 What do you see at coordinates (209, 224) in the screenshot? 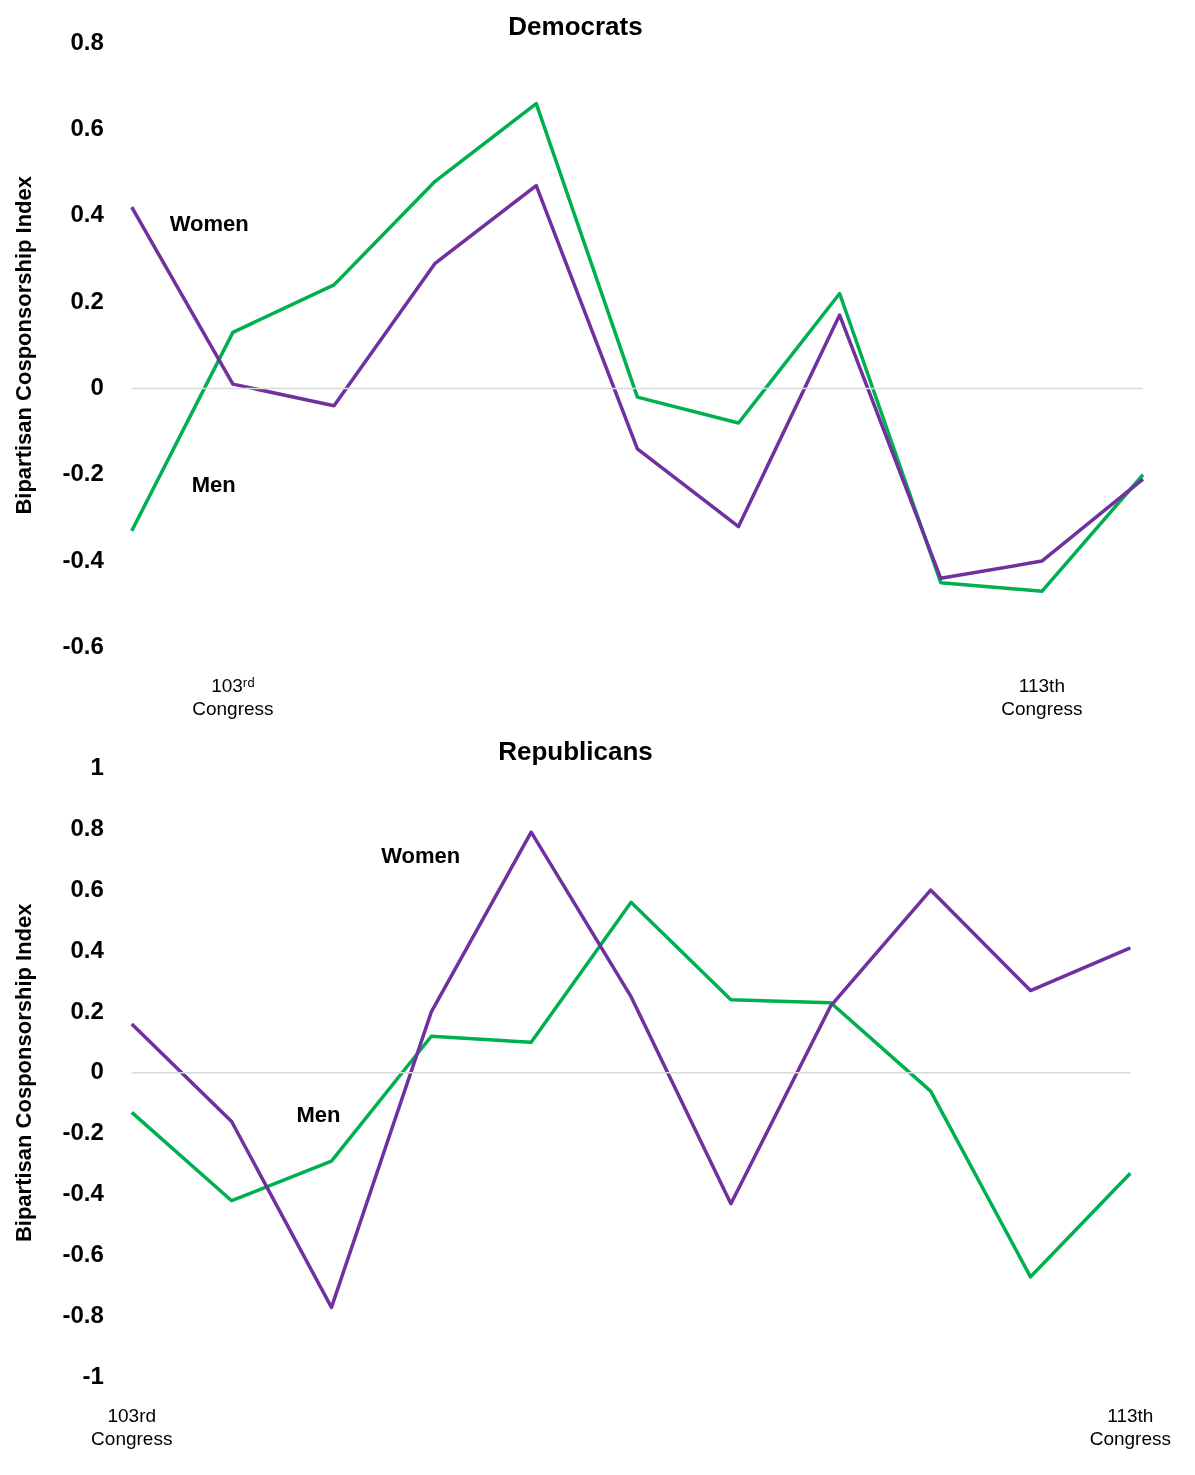
I see `series-label: Women` at bounding box center [209, 224].